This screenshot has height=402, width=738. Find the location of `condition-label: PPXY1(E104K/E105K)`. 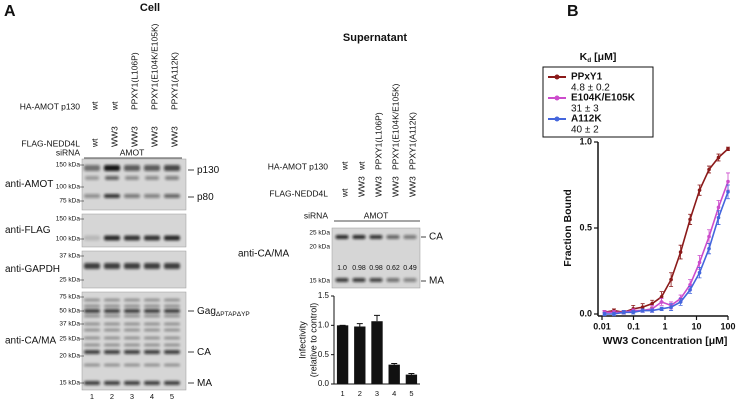

condition-label: PPXY1(E104K/E105K) is located at coordinates (154, 66).